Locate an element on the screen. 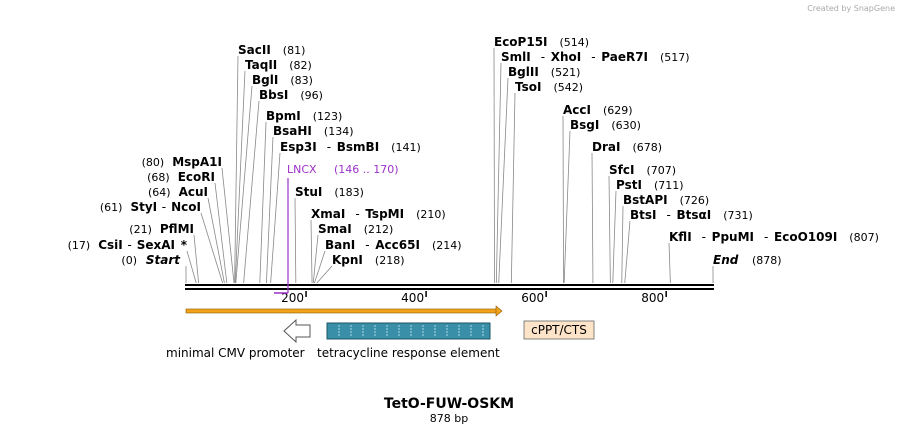 This screenshot has width=899, height=434. restriction-site-label: BsaHI (134) is located at coordinates (313, 131).